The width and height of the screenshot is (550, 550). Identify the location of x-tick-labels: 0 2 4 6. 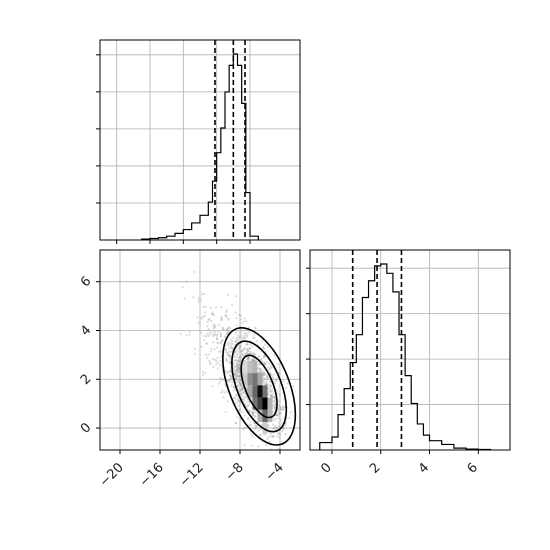
(399, 468).